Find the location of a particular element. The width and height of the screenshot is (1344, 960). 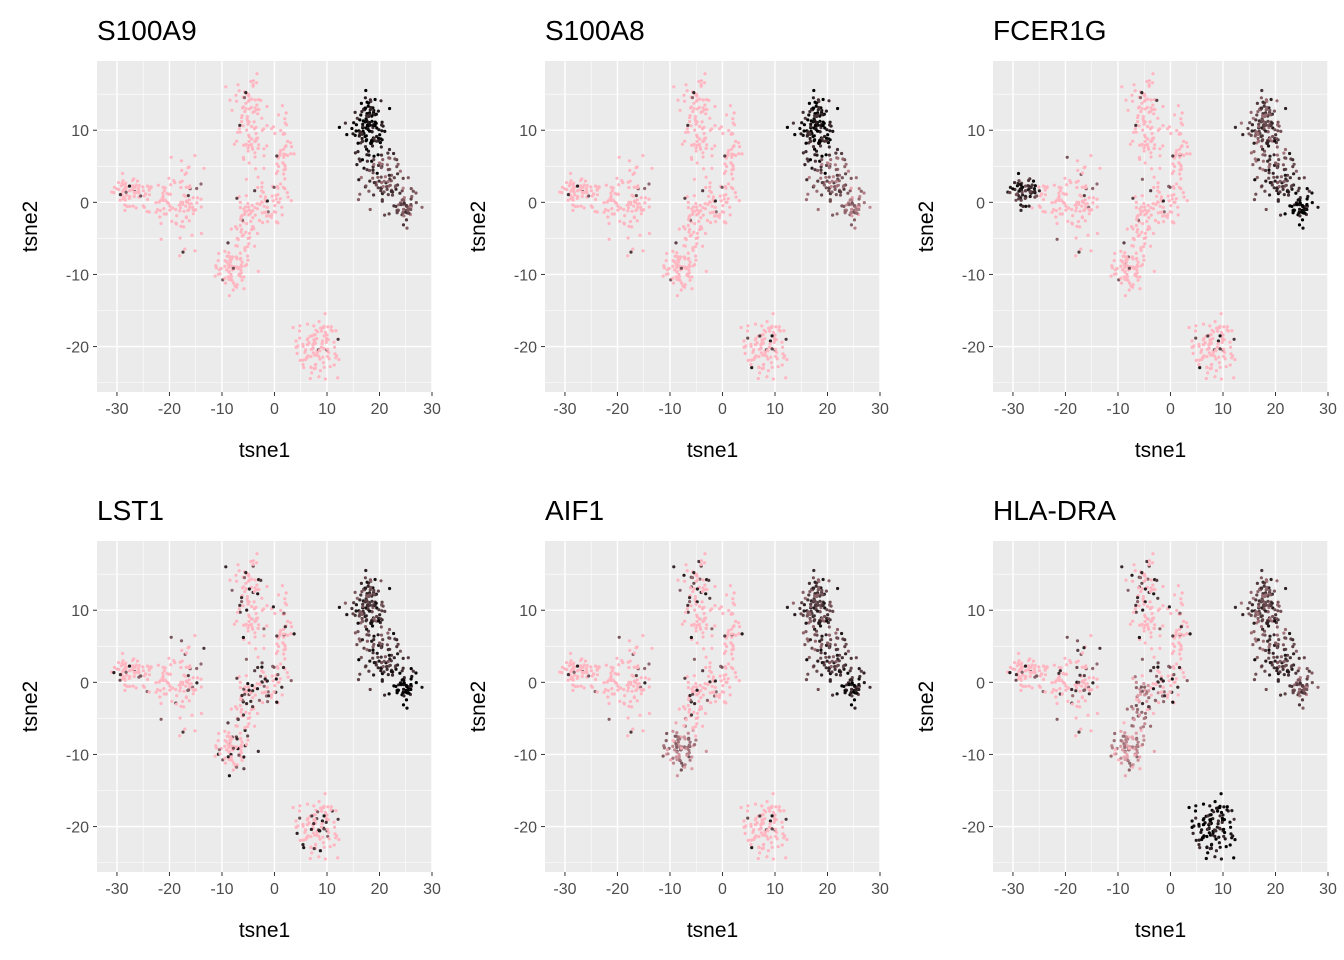

x-axis-title: tsne1 is located at coordinates (1160, 450).